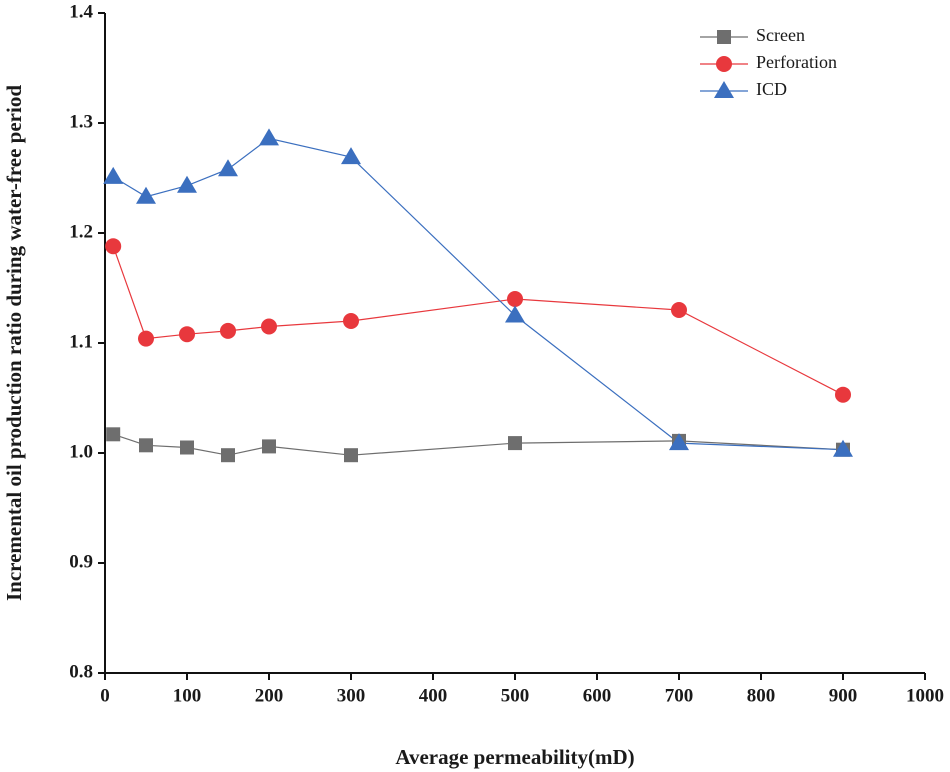  I want to click on x-tick-label: 100, so click(187, 695).